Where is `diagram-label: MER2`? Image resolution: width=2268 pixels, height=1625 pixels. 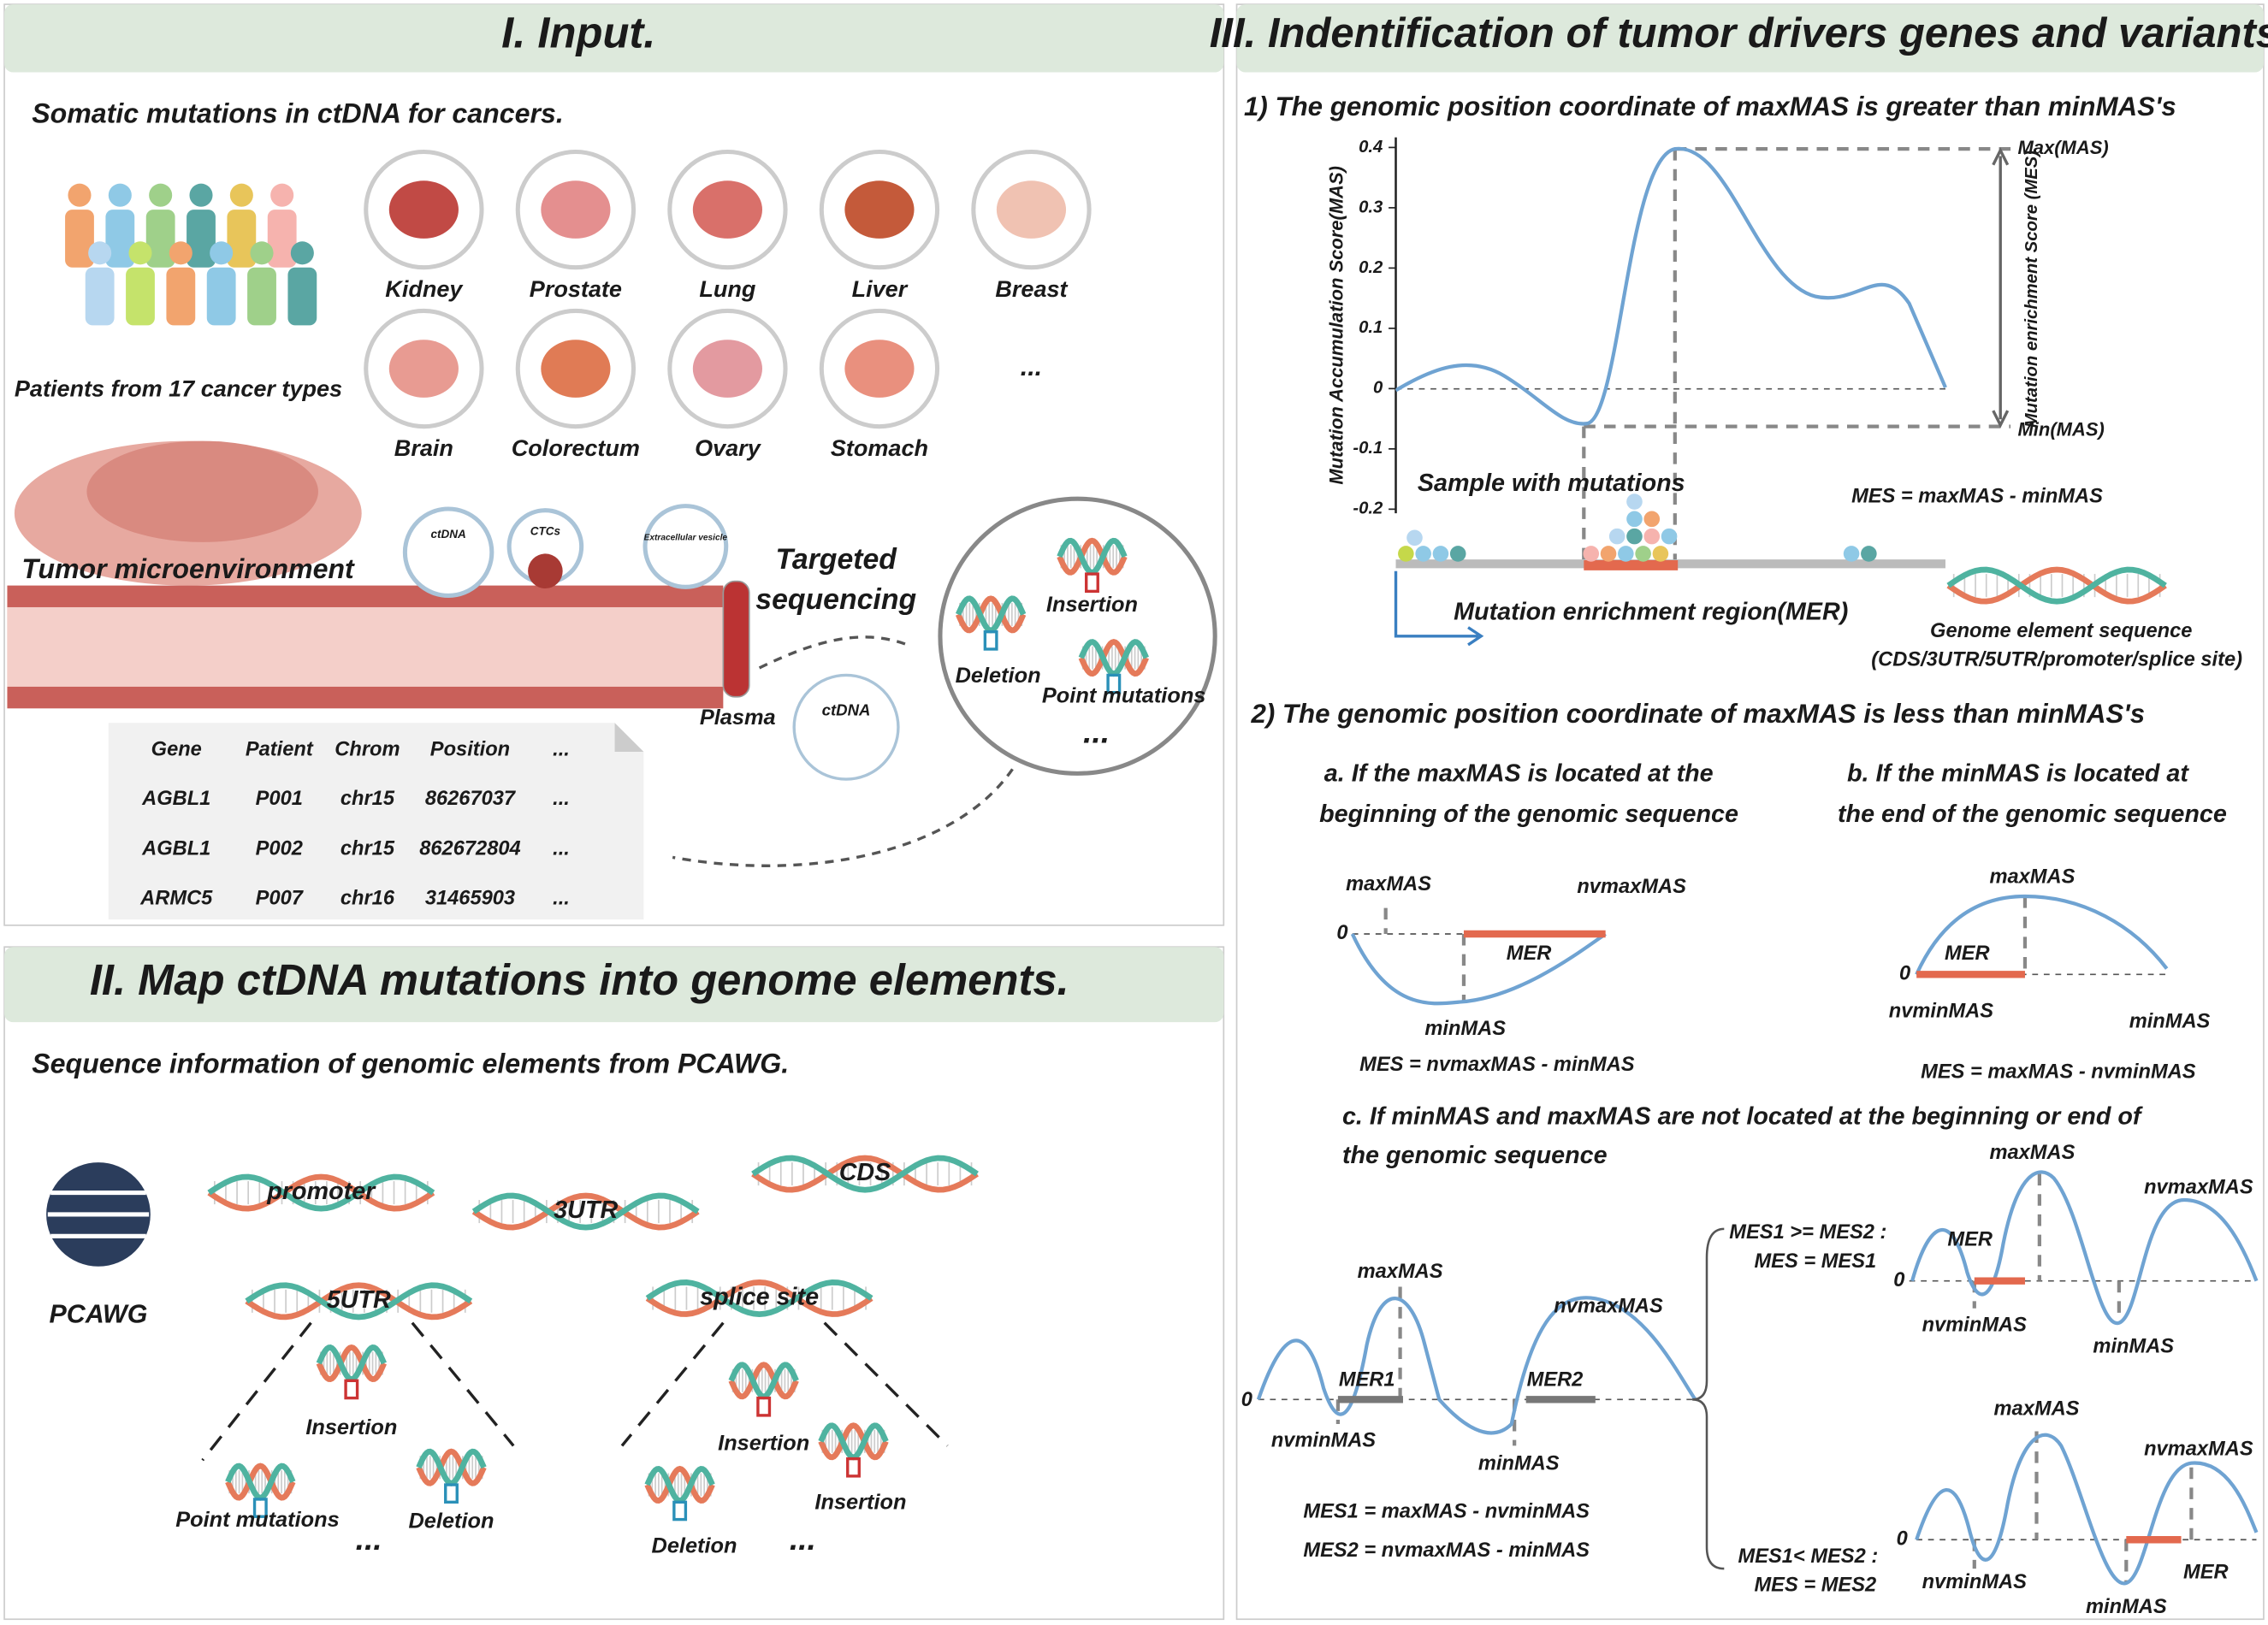 diagram-label: MER2 is located at coordinates (1555, 1380).